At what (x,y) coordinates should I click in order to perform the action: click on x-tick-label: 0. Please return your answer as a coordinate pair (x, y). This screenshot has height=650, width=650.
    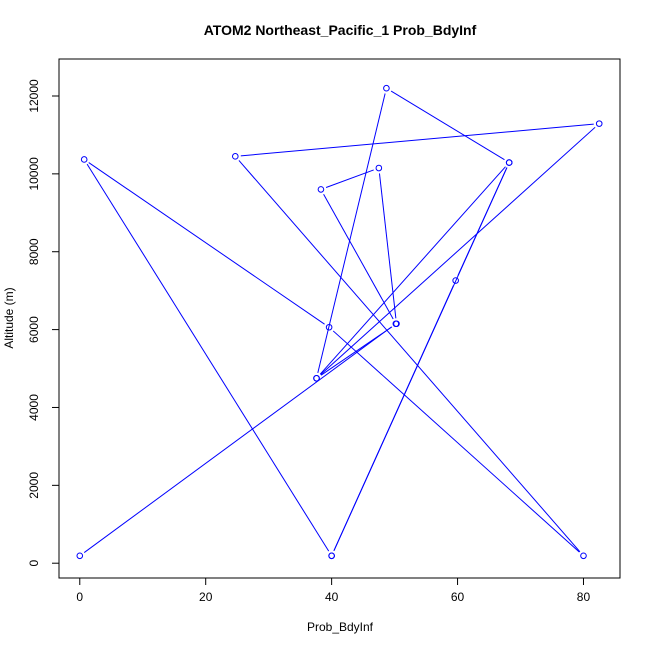
    Looking at the image, I should click on (79, 597).